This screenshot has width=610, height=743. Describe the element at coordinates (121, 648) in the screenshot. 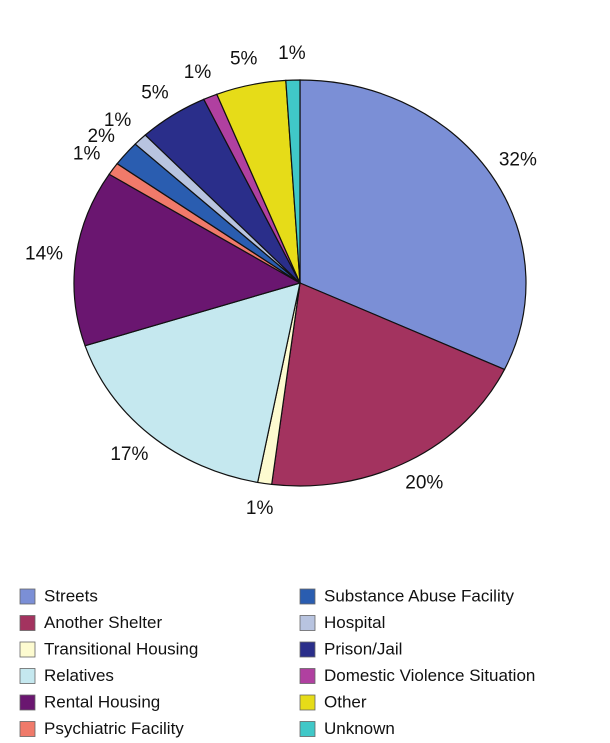

I see `legend-label: Transitional Housing` at that location.